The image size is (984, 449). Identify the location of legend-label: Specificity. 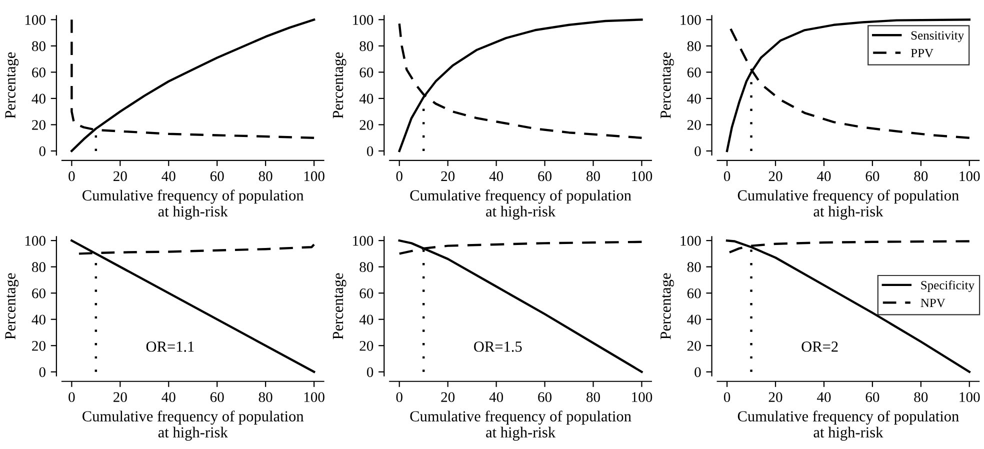
(947, 286).